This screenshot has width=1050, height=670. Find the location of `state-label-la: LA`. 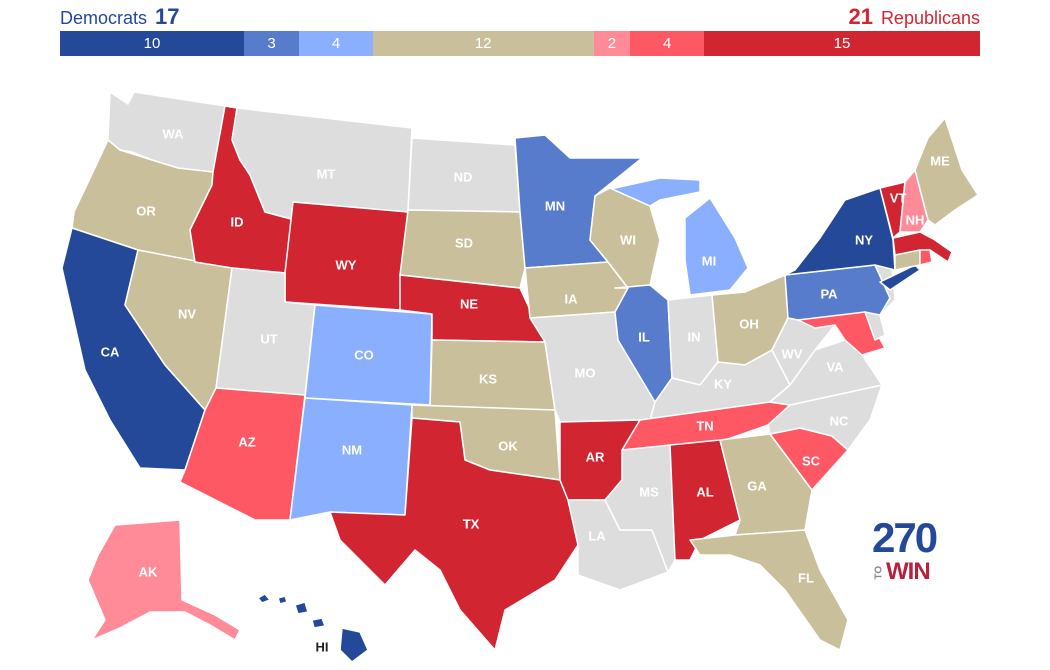

state-label-la: LA is located at coordinates (597, 535).